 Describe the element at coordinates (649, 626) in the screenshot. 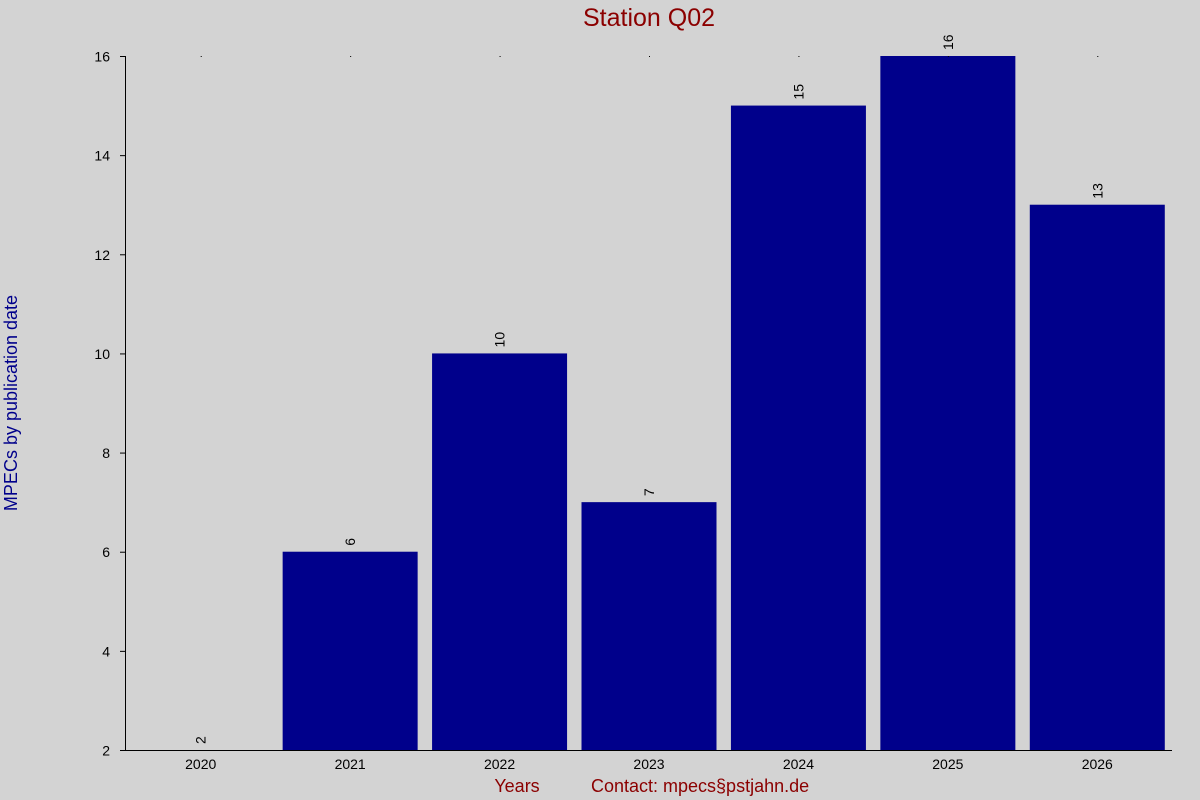

I see `bar-2023` at that location.